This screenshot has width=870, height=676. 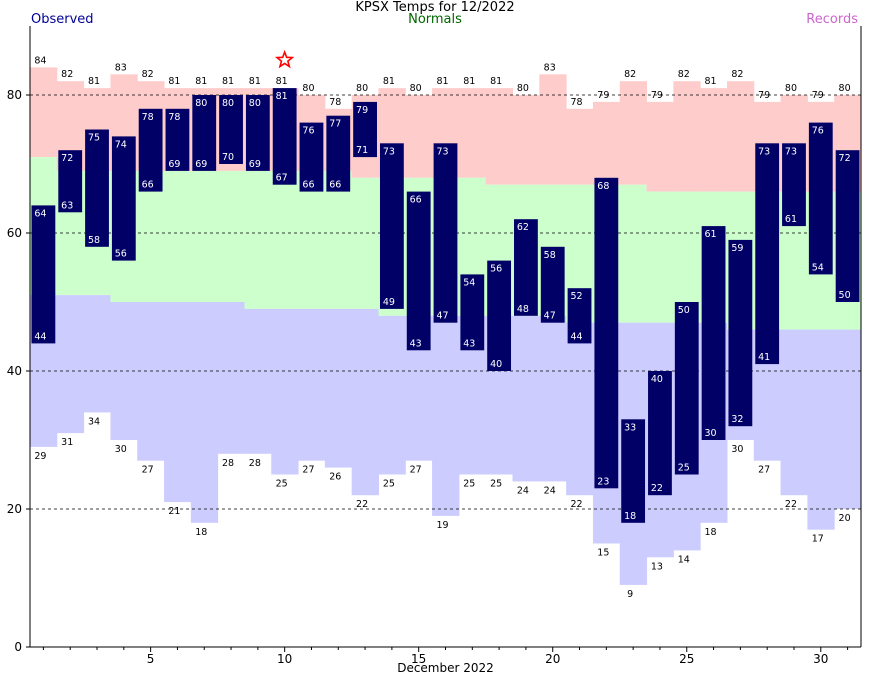 I want to click on observed-low-label: 30, so click(x=711, y=433).